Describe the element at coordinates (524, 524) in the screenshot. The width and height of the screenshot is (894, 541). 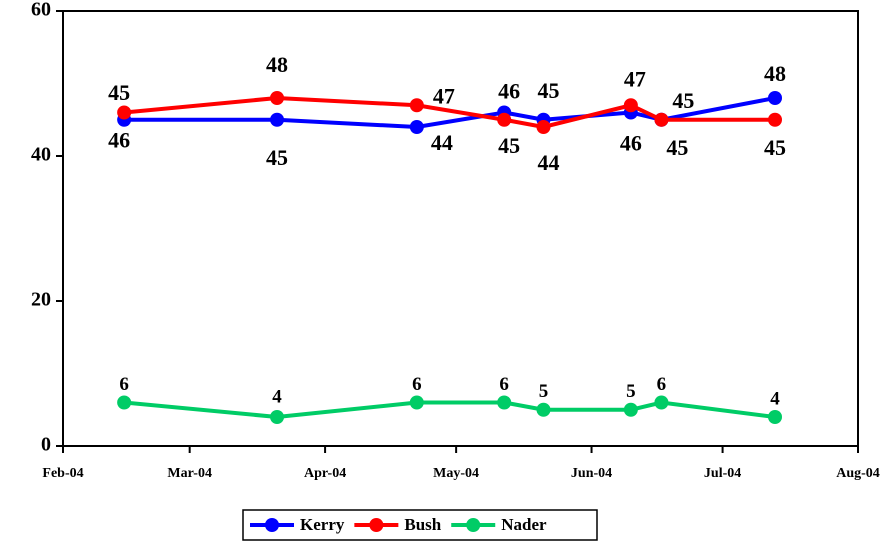
I see `legend-label: Nader` at that location.